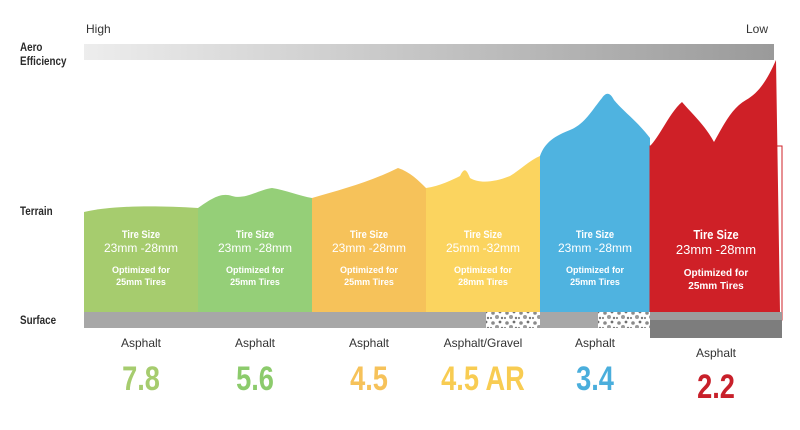  Describe the element at coordinates (367, 320) in the screenshot. I see `surface-strip` at that location.